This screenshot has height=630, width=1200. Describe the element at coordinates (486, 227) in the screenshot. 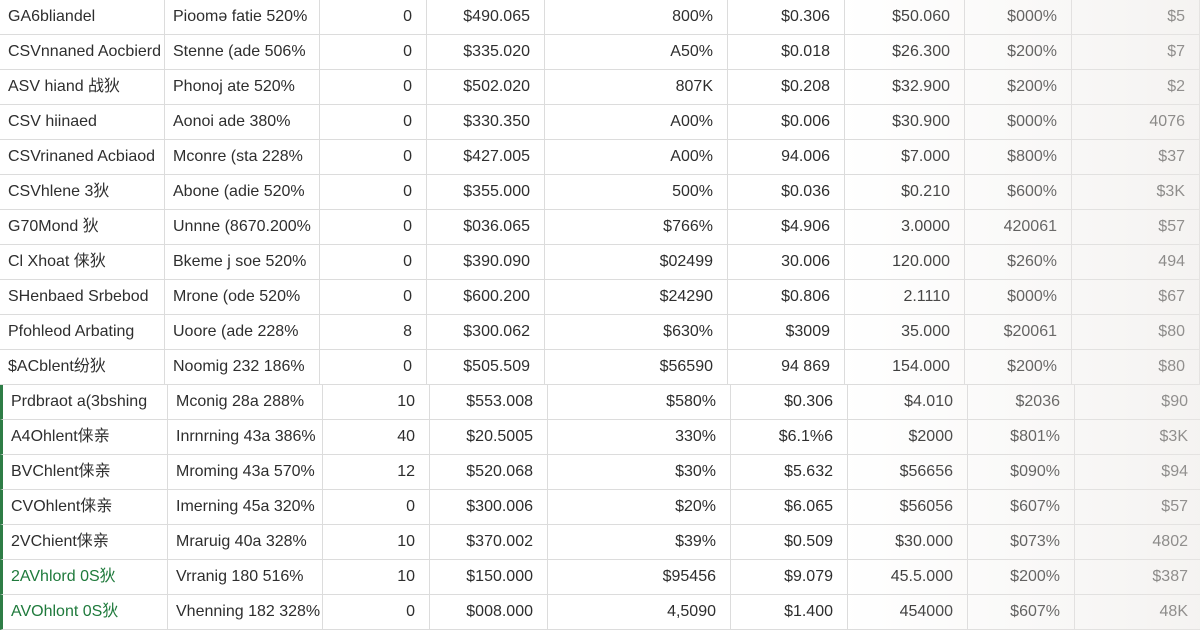

I see `table-cell: $036.065` at that location.